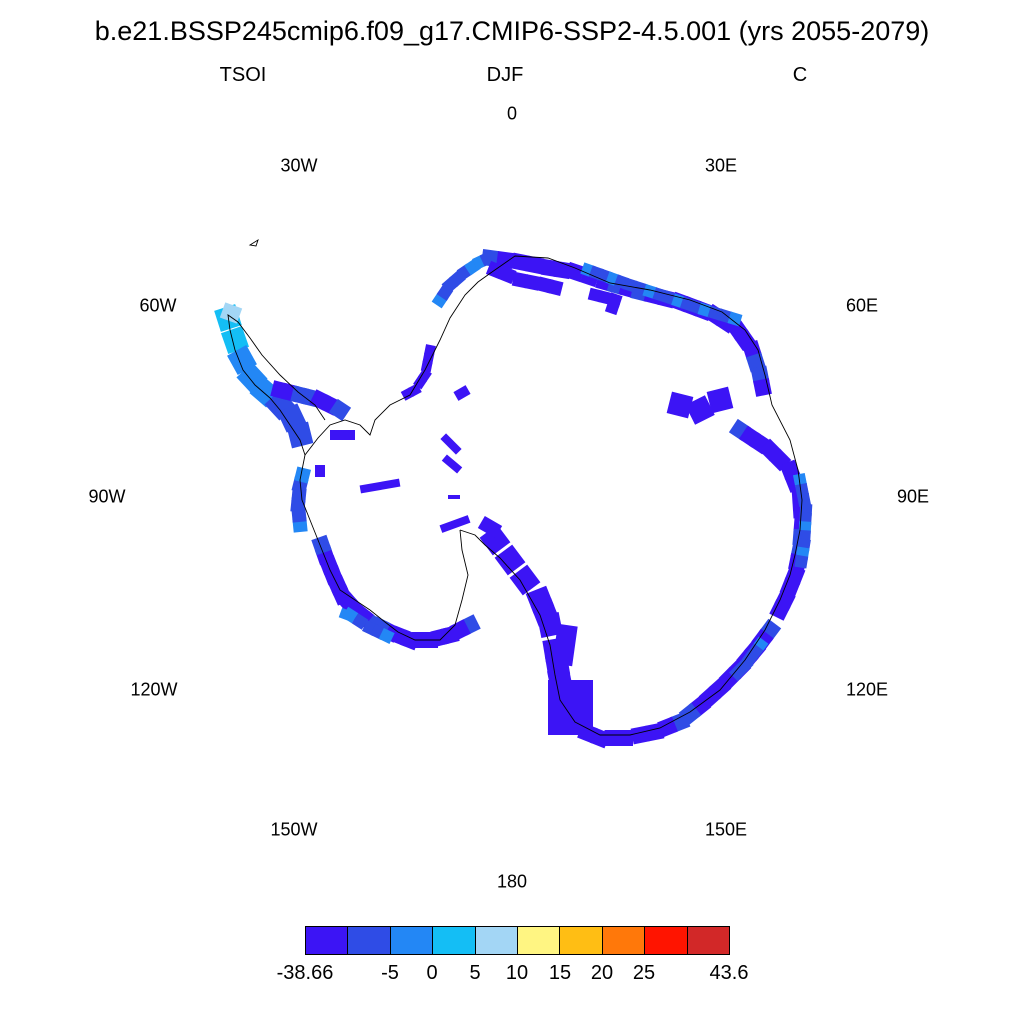 The width and height of the screenshot is (1024, 1024). I want to click on colorbar-label: 5, so click(475, 973).